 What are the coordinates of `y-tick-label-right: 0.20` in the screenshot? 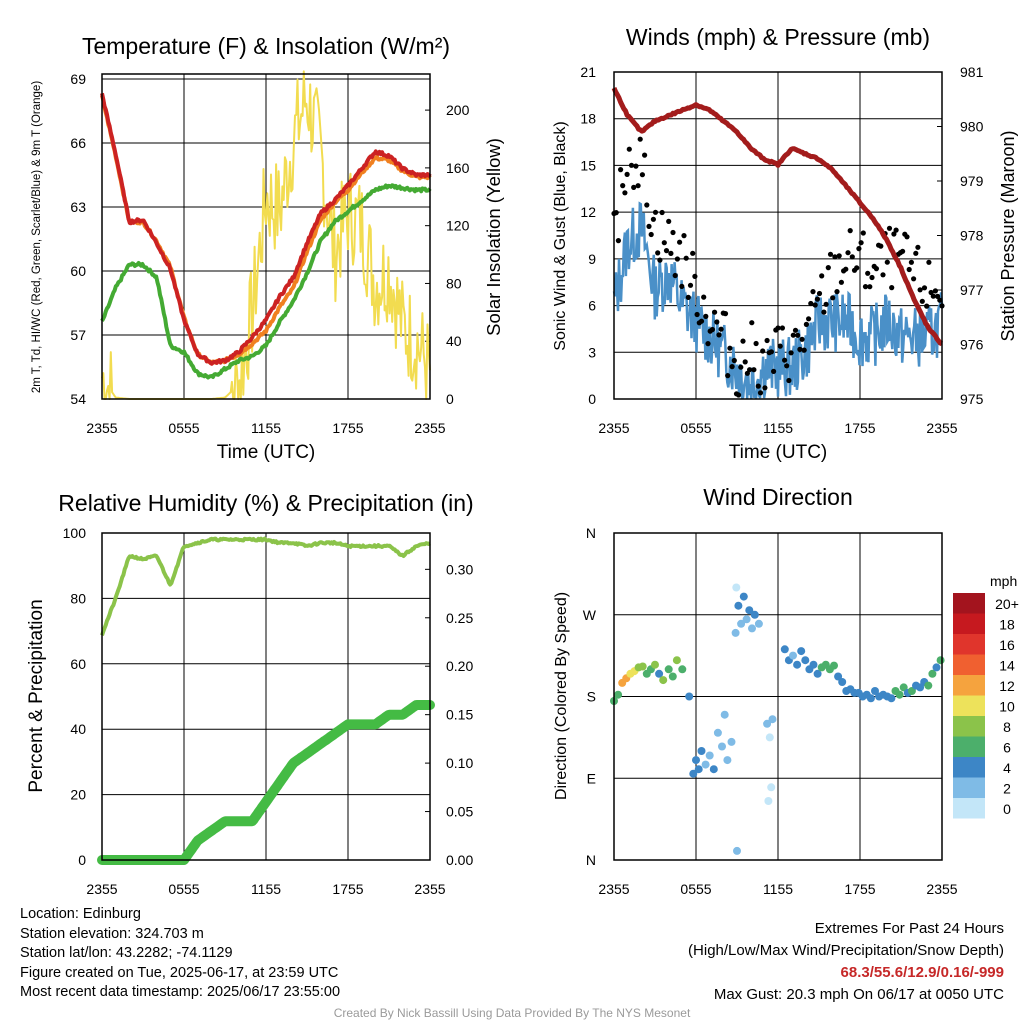 It's located at (459, 666).